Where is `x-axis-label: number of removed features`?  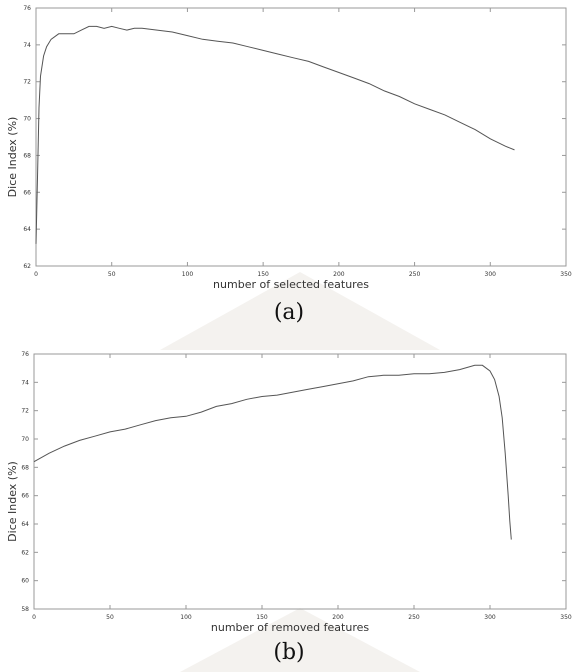
x-axis-label: number of removed features is located at coordinates (290, 627).